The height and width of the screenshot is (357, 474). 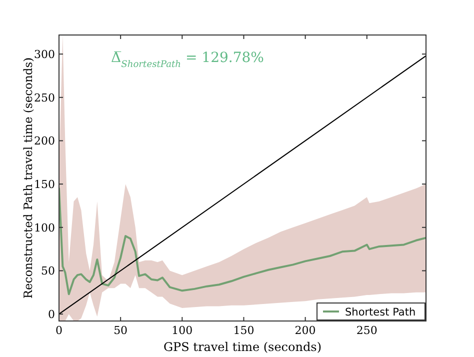 I want to click on y-tick-label: 0, so click(x=51, y=315).